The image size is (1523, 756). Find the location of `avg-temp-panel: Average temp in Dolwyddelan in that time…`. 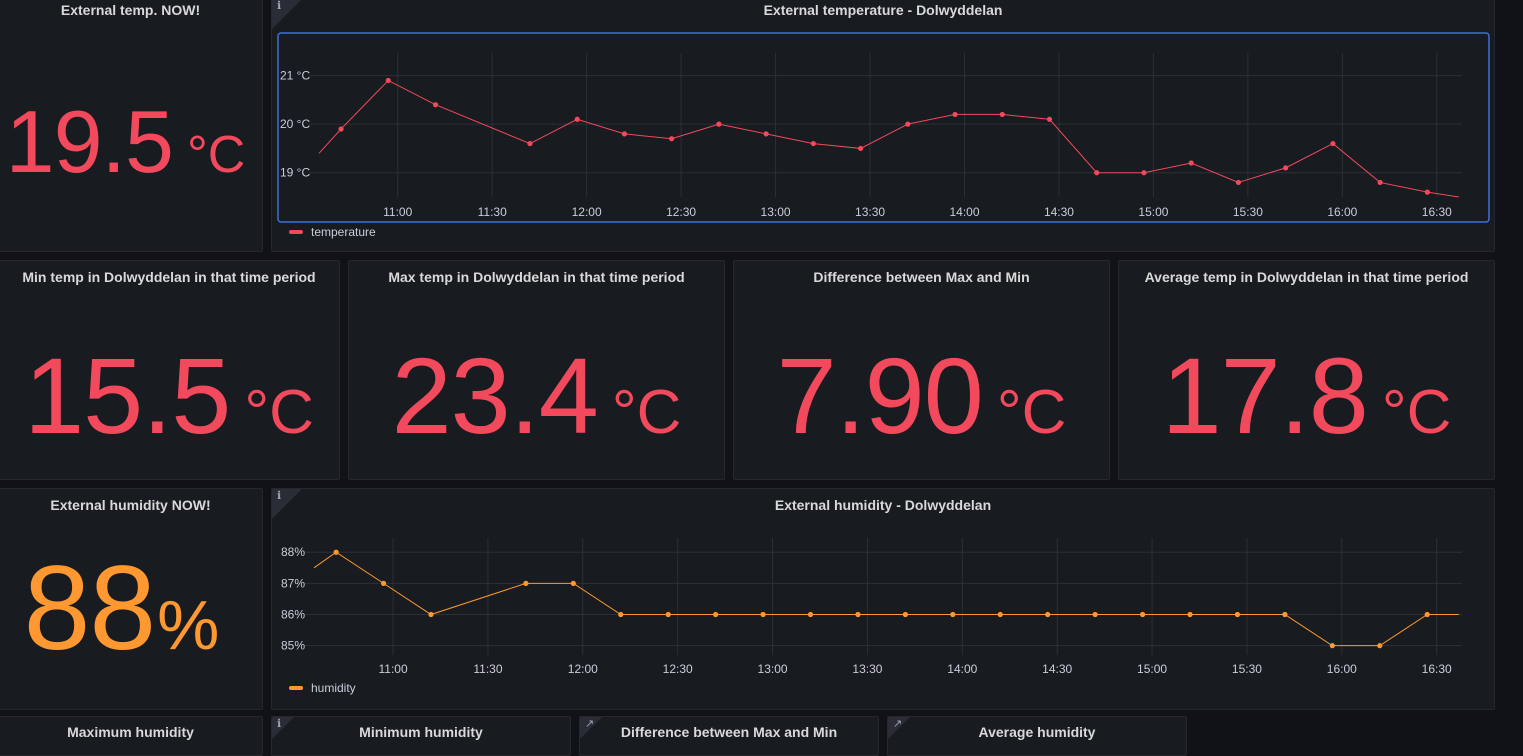

avg-temp-panel: Average temp in Dolwyddelan in that time… is located at coordinates (1306, 370).